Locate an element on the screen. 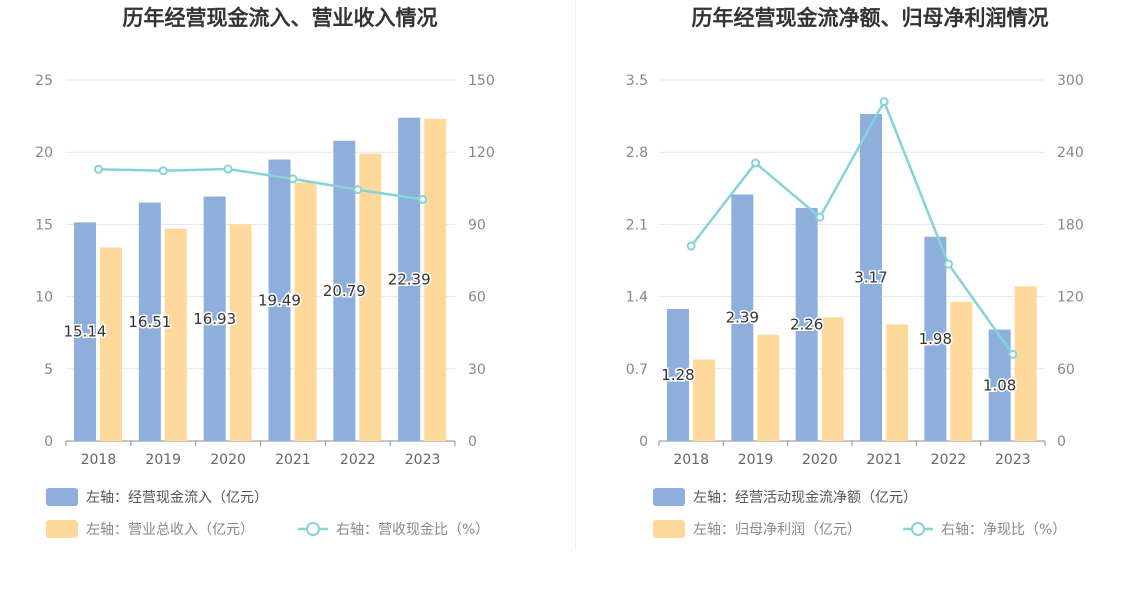 This screenshot has height=589, width=1148. bar-data-label: 22.39 is located at coordinates (409, 279).